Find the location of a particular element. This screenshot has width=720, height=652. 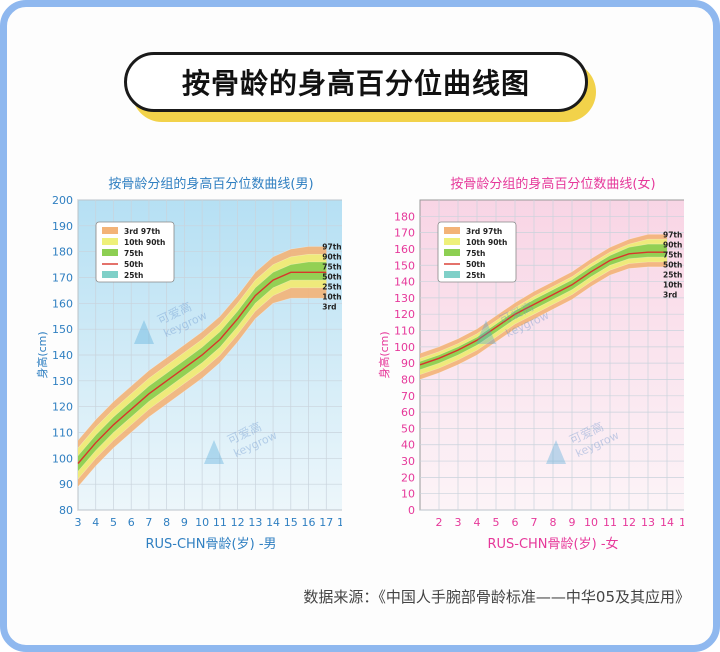

x-tick-label: 9 is located at coordinates (184, 522).